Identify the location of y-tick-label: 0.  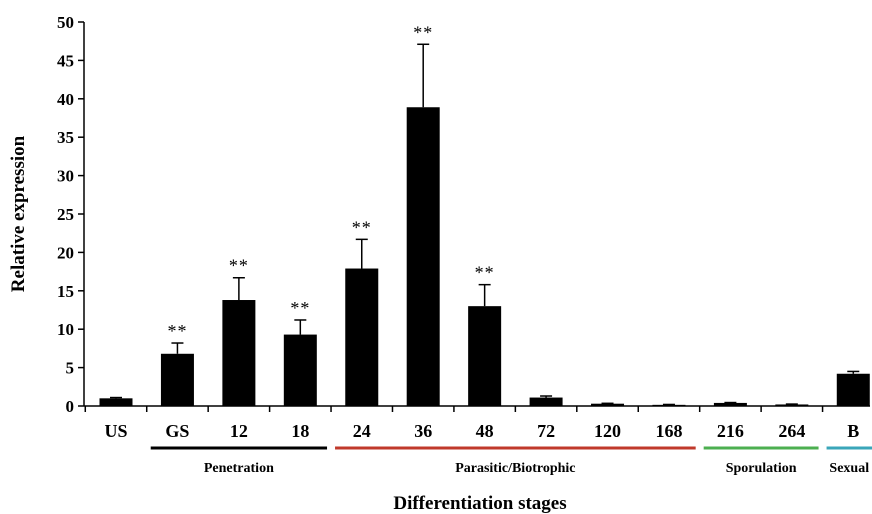
(70, 406).